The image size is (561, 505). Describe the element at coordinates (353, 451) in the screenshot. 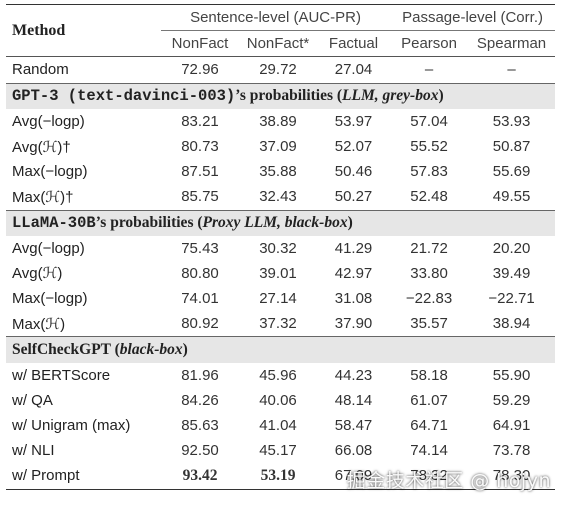

I see `cell: 66.08` at that location.